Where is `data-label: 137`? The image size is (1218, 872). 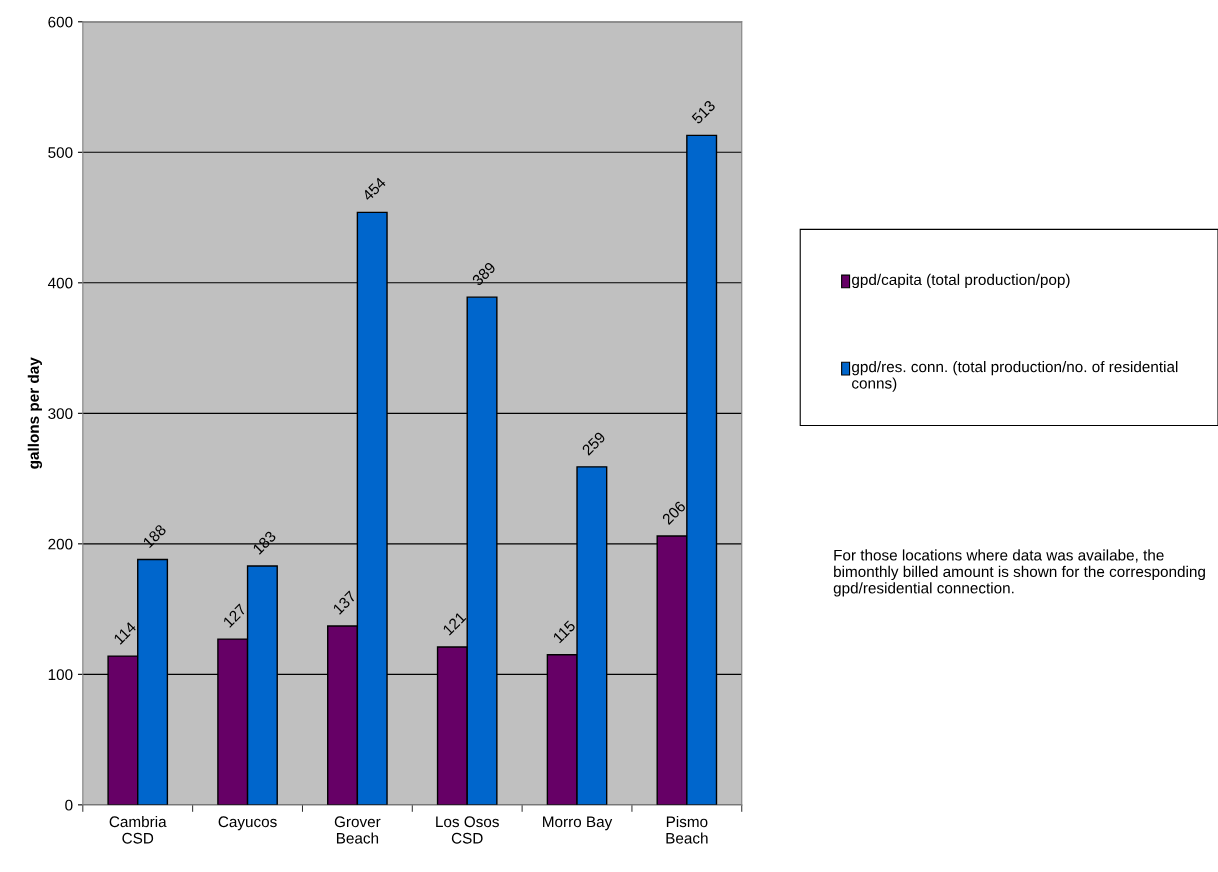 data-label: 137 is located at coordinates (344, 602).